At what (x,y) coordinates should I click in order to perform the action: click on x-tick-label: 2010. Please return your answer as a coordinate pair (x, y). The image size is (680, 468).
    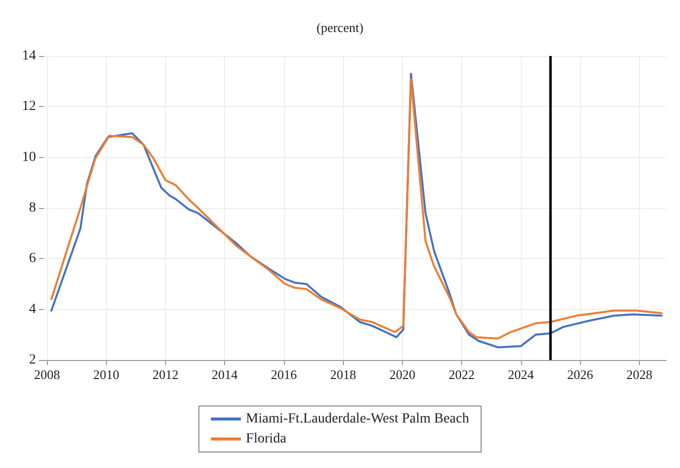
    Looking at the image, I should click on (106, 374).